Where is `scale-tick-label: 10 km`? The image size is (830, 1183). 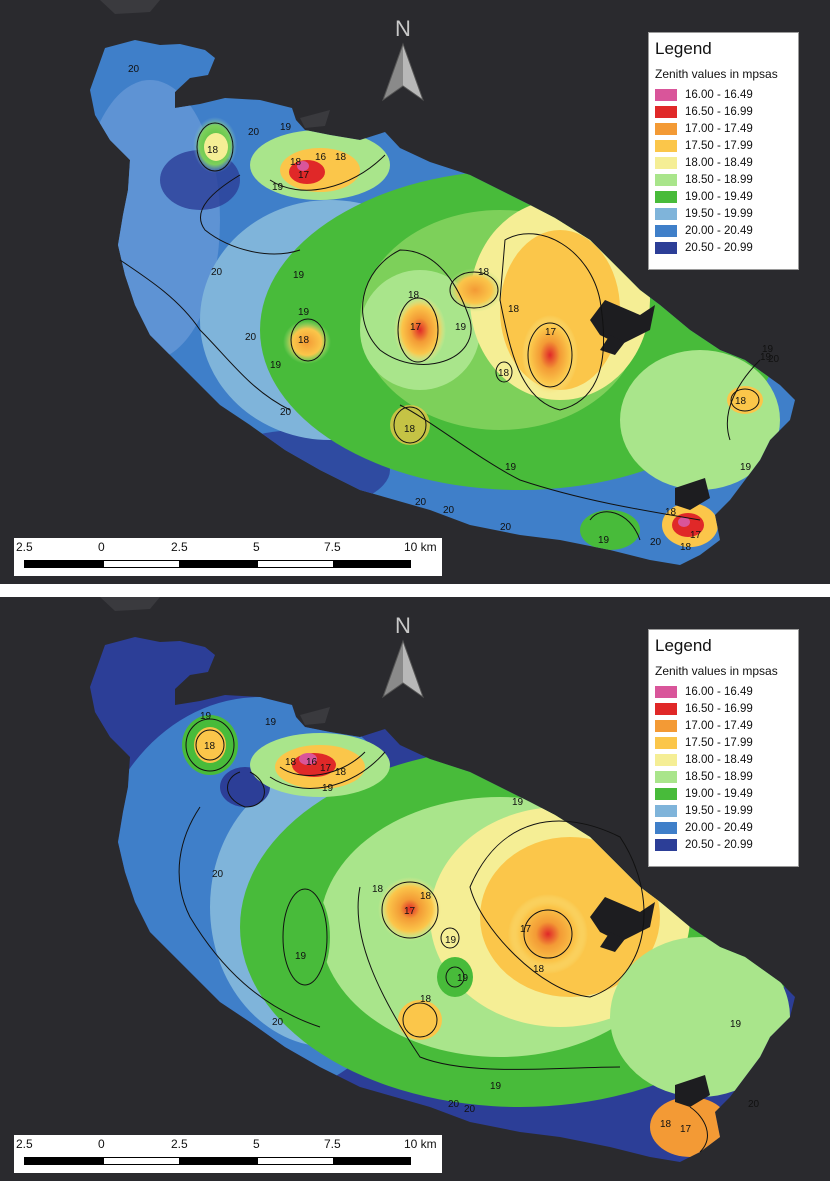
scale-tick-label: 10 km is located at coordinates (420, 547).